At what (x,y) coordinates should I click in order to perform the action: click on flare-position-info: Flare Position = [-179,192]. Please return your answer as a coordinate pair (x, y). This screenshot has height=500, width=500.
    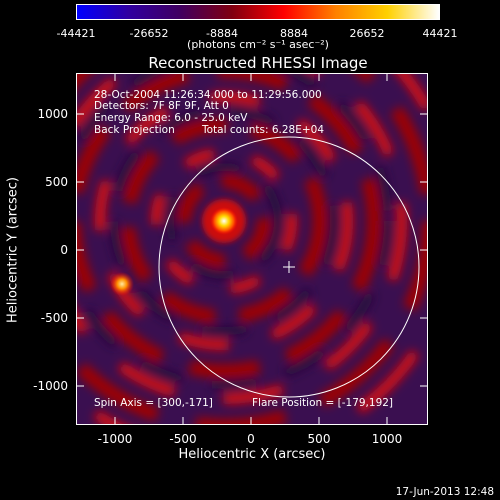
    Looking at the image, I should click on (323, 403).